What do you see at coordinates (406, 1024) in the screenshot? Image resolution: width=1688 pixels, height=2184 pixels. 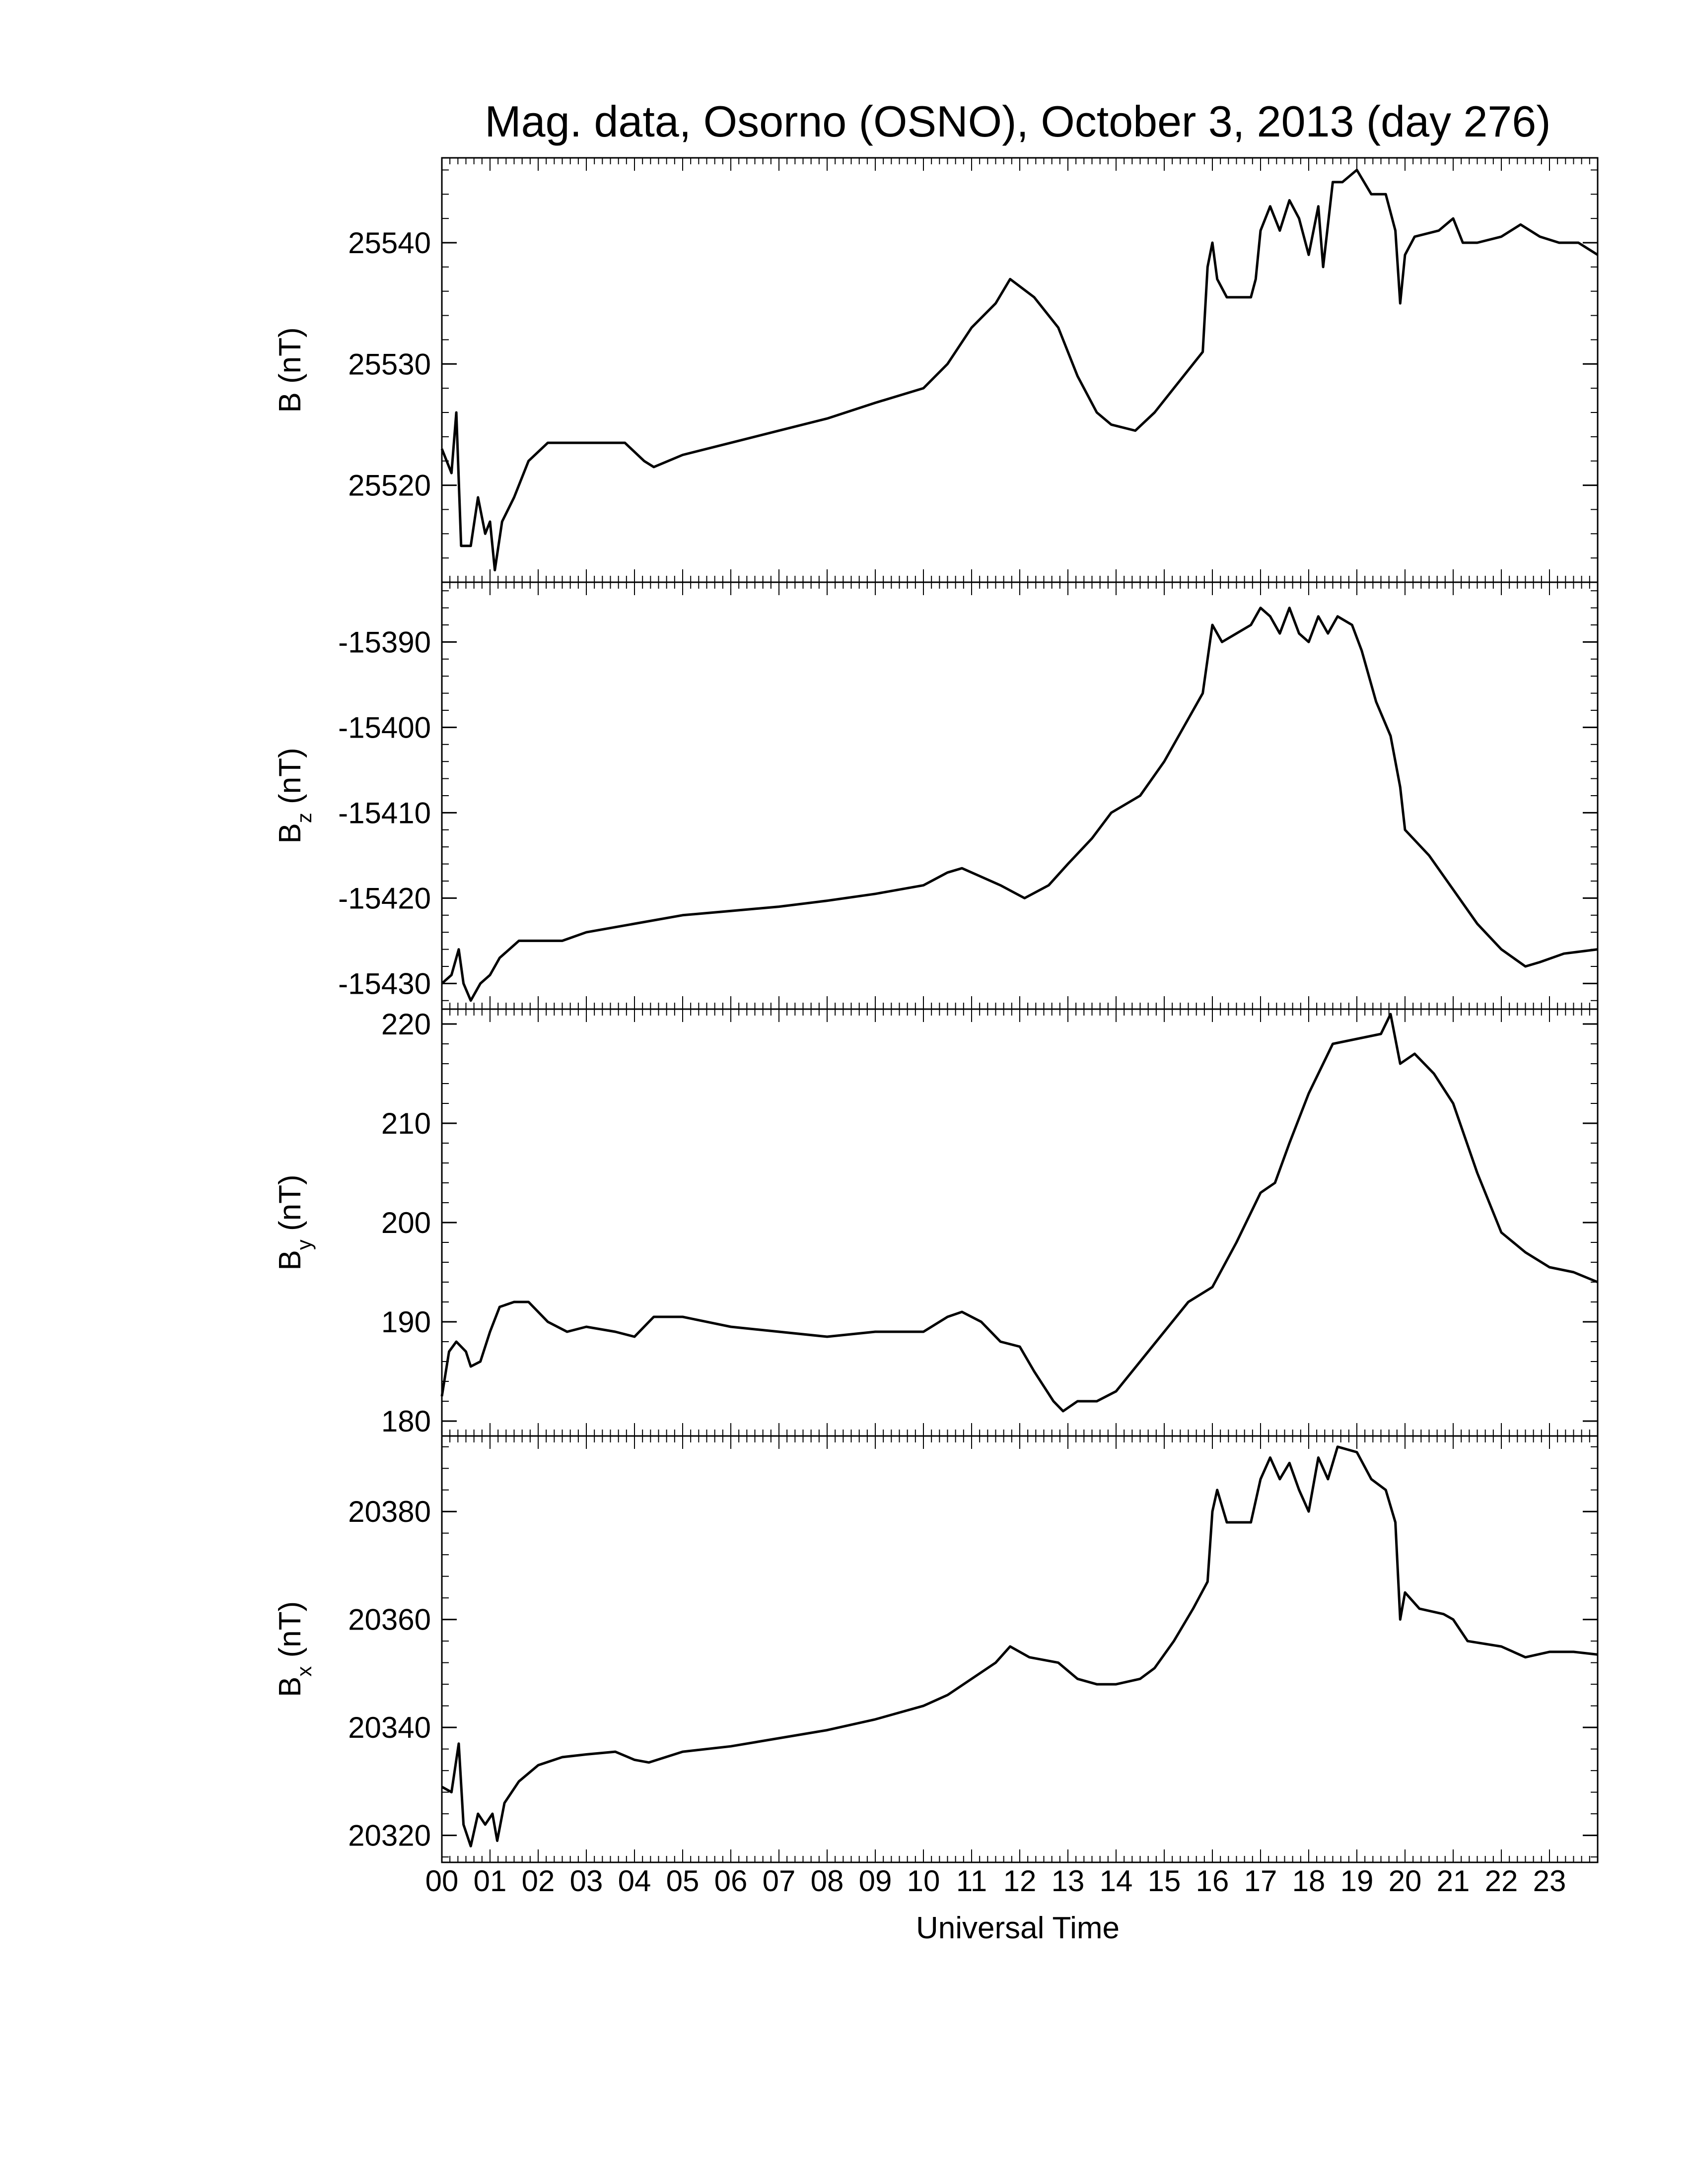 I see `y-tick-label: 220` at bounding box center [406, 1024].